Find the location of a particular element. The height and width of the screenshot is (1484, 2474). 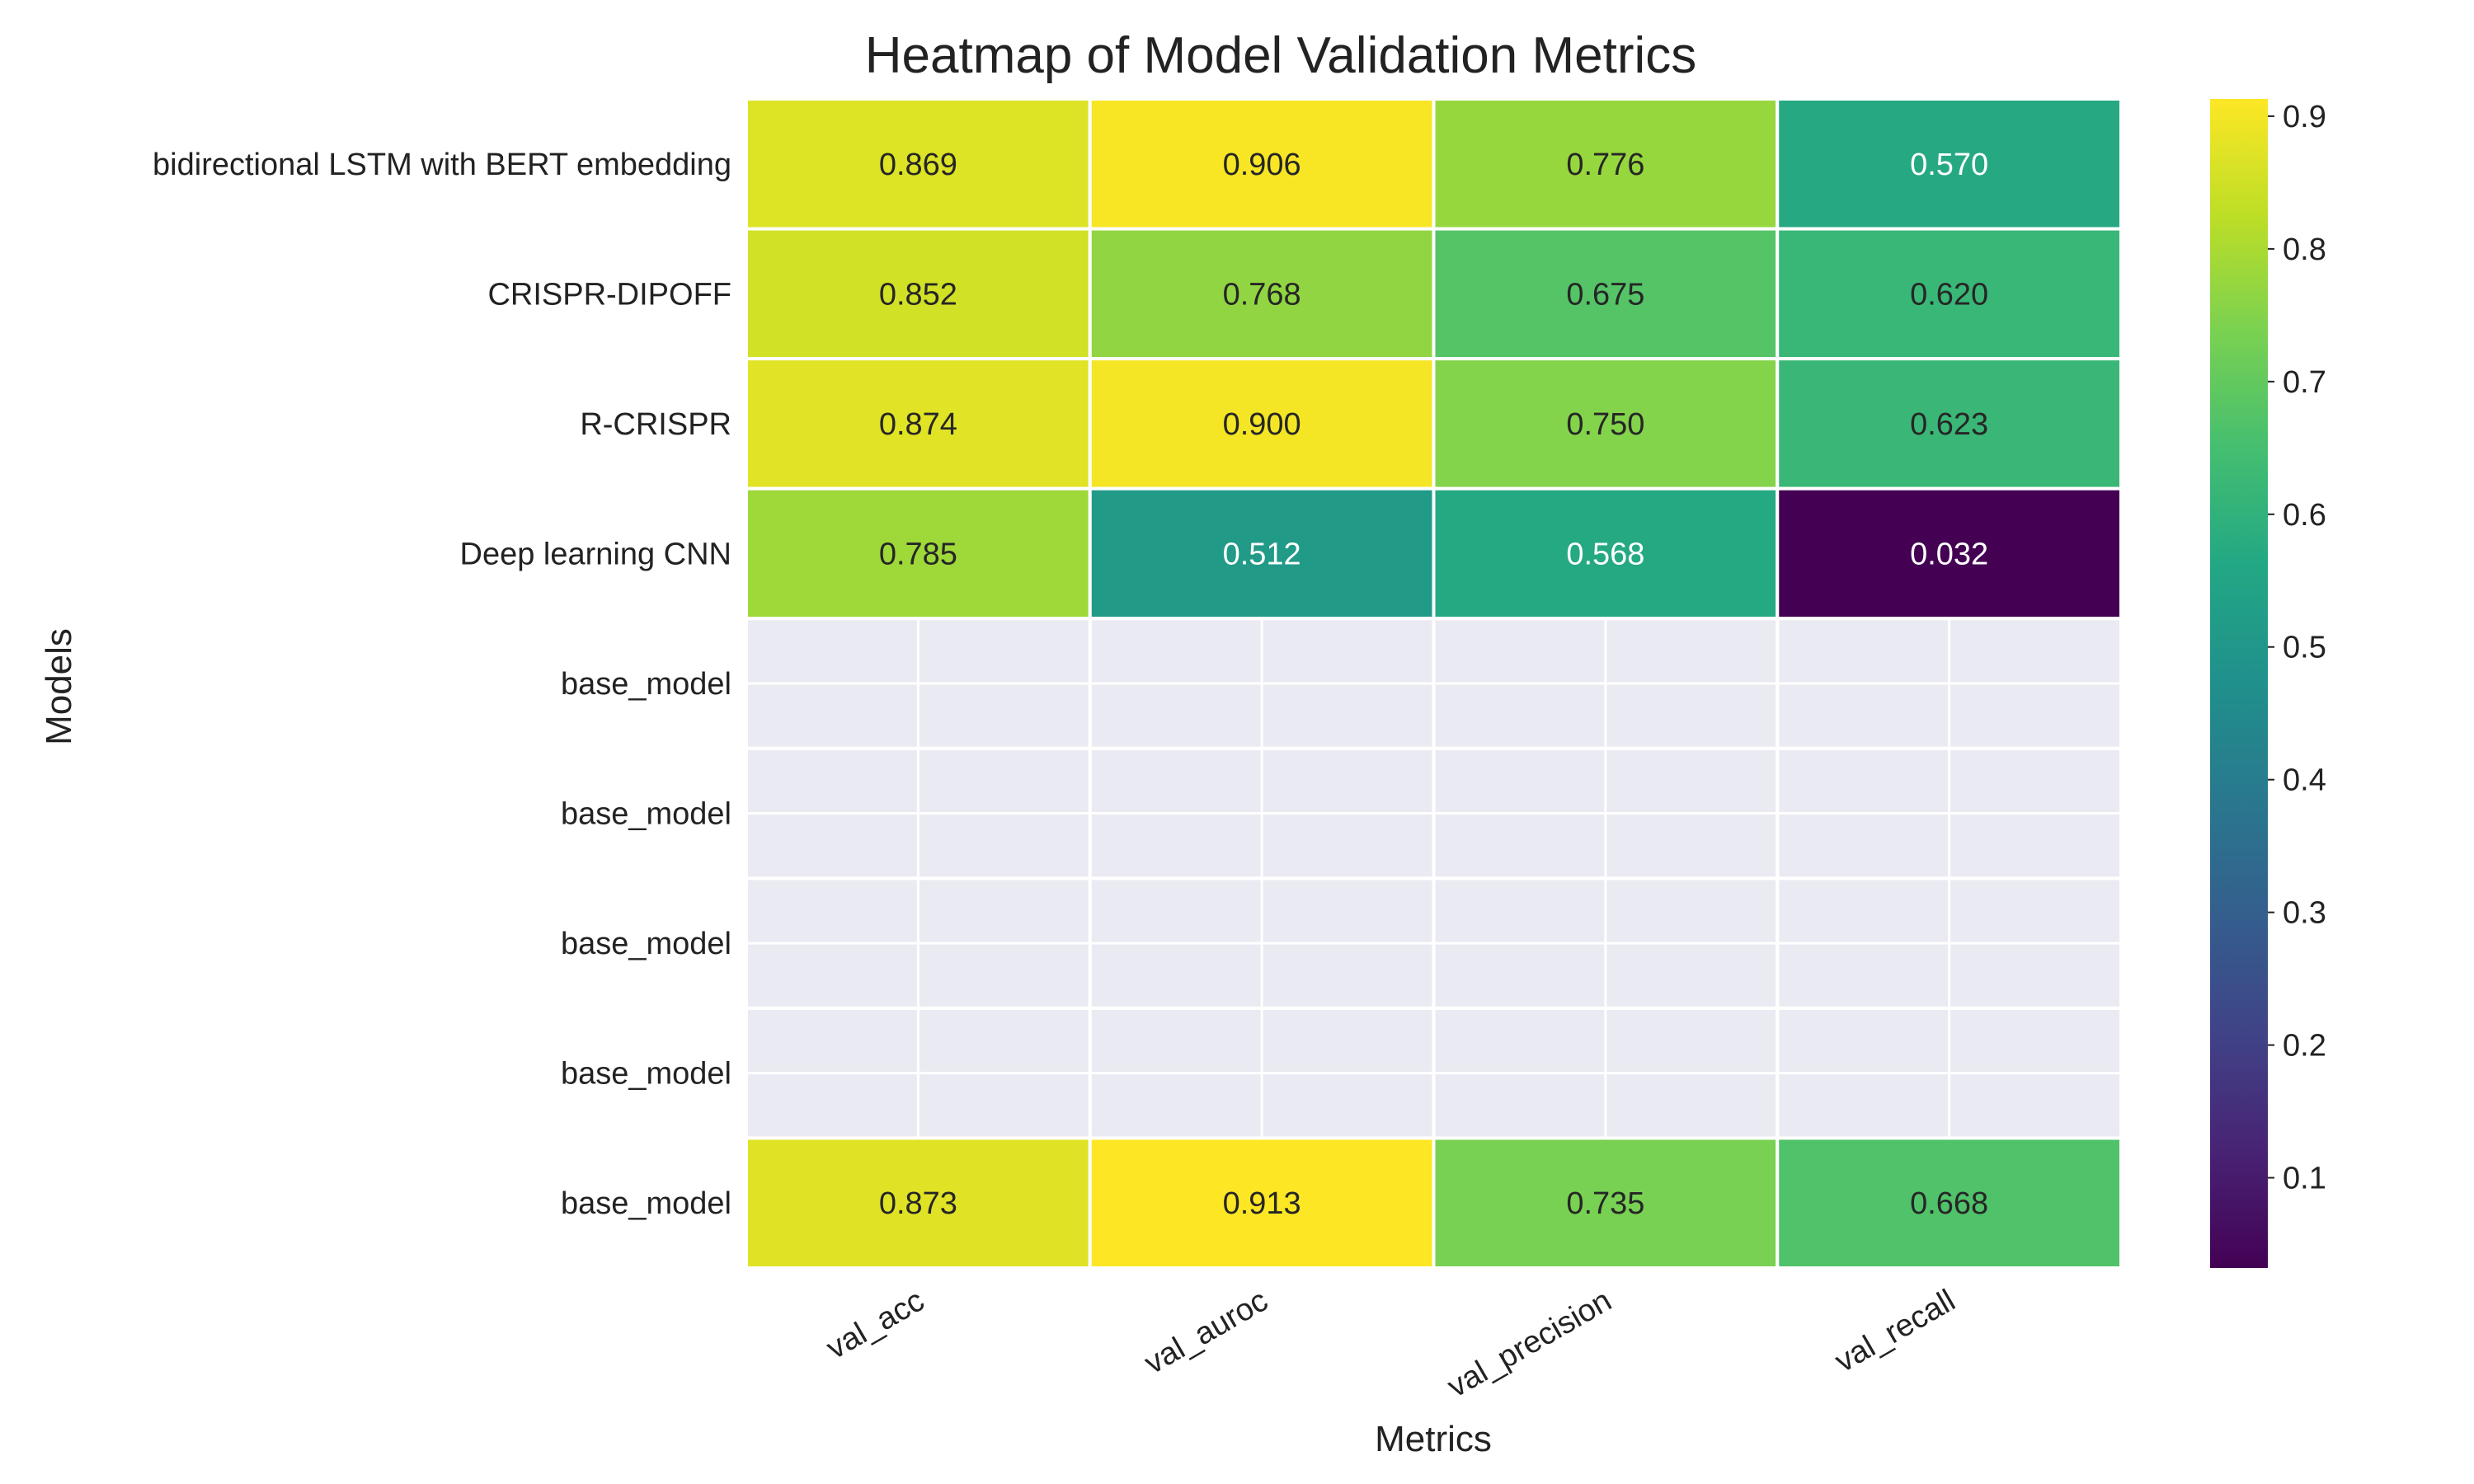

y-tick-label: R-CRISPR is located at coordinates (655, 424).